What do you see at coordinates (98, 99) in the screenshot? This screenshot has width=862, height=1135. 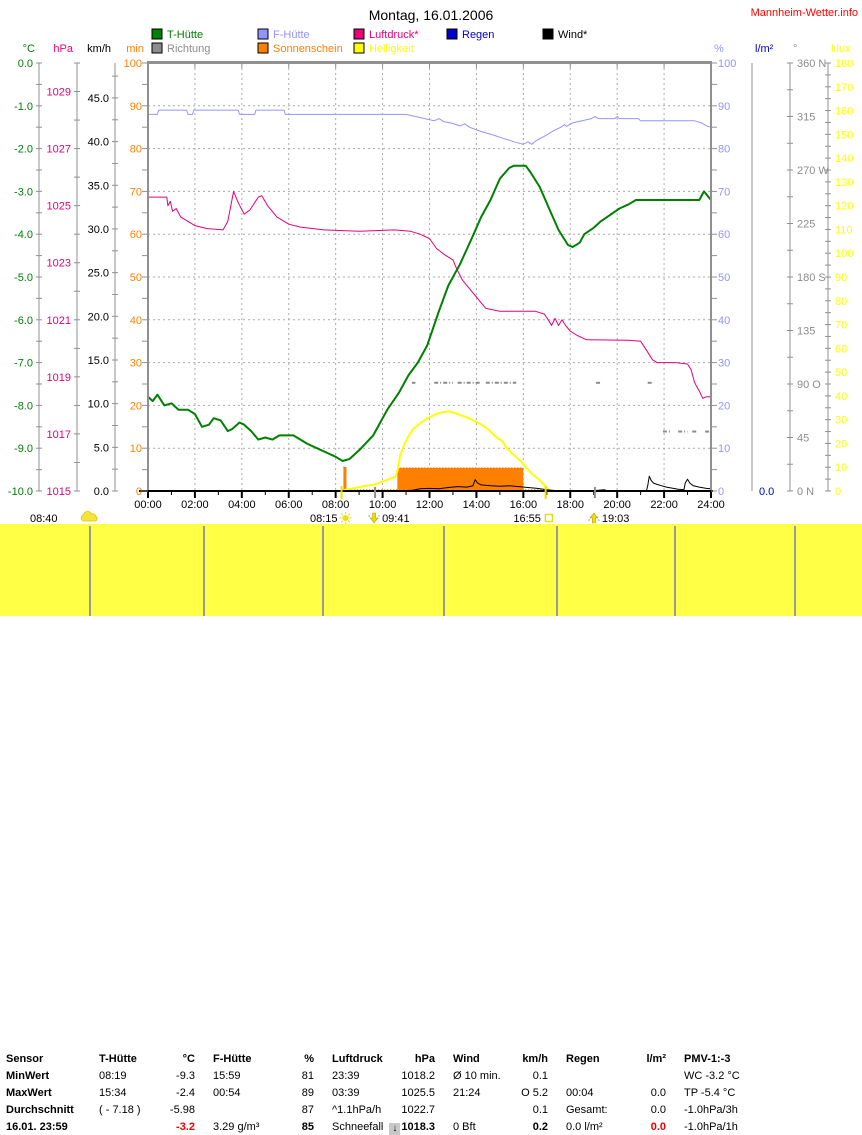 I see `y-axis-kmh-tick-label: 45.0` at bounding box center [98, 99].